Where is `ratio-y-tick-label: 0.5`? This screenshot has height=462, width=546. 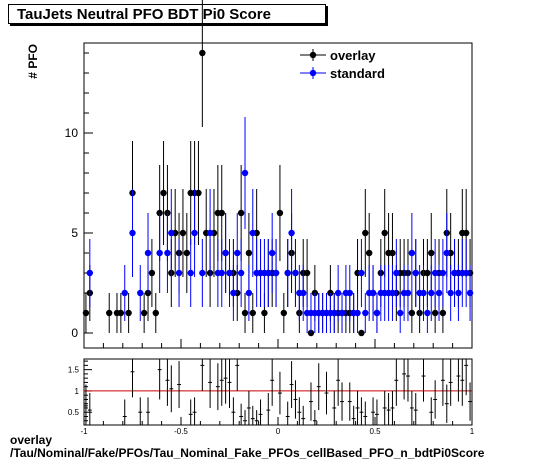
ratio-y-tick-label: 0.5 is located at coordinates (74, 412).